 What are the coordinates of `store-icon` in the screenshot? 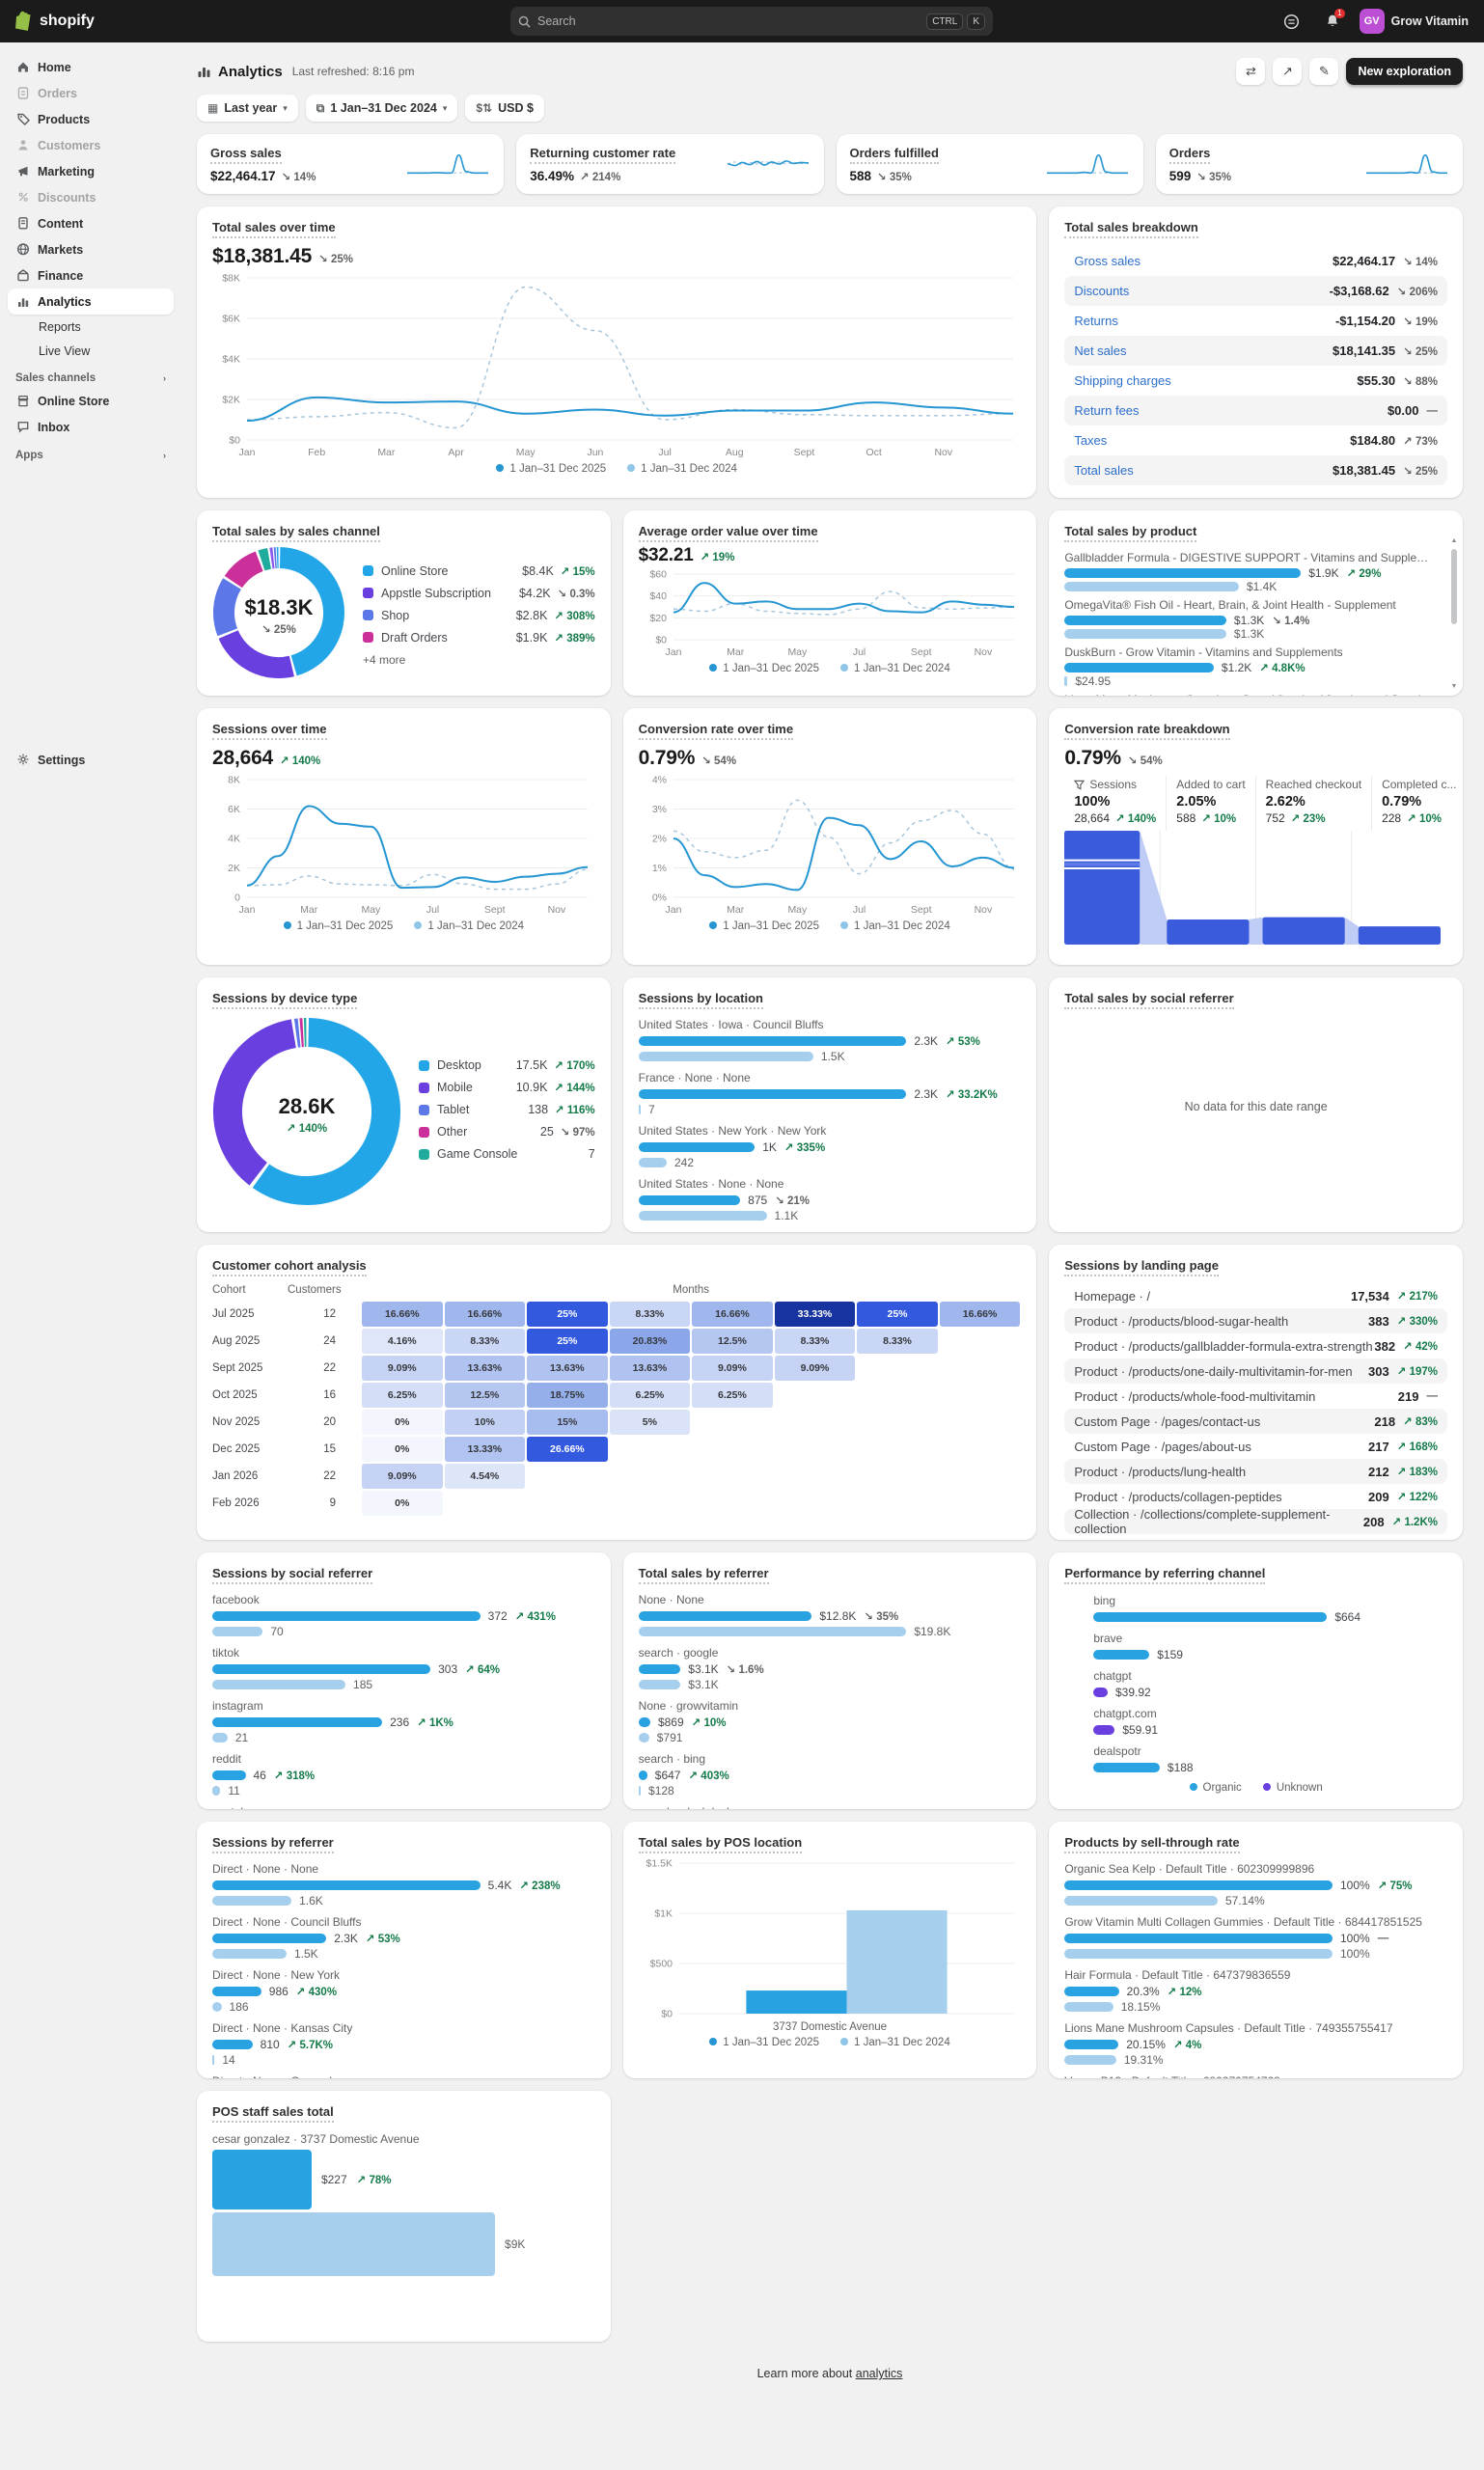 It's located at (22, 401).